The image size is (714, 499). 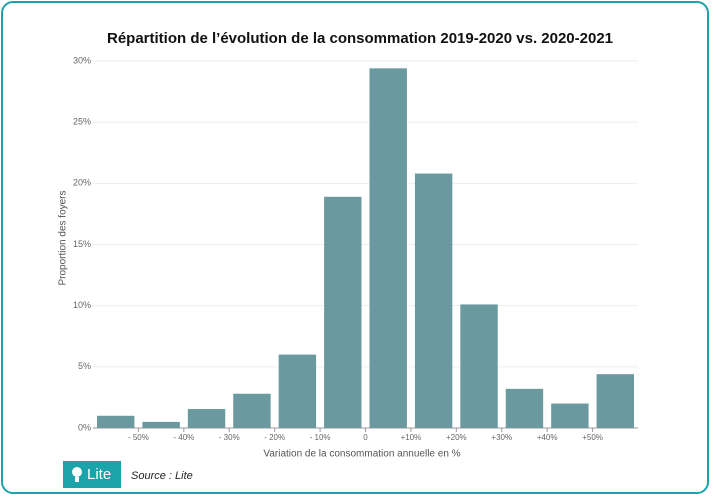 What do you see at coordinates (501, 437) in the screenshot?
I see `x-tick-label: +30%` at bounding box center [501, 437].